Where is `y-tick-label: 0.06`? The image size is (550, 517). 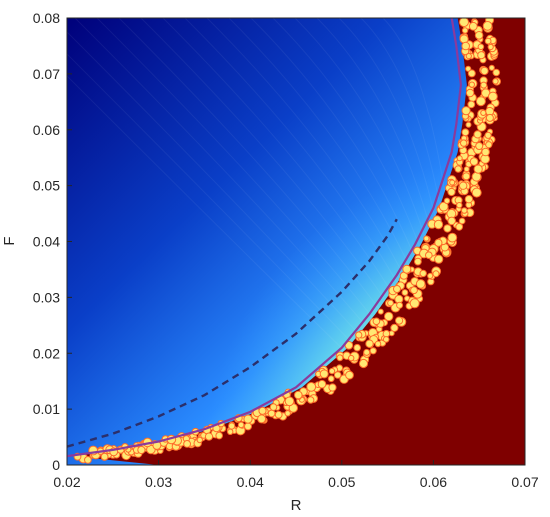
y-tick-label: 0.06 is located at coordinates (46, 130).